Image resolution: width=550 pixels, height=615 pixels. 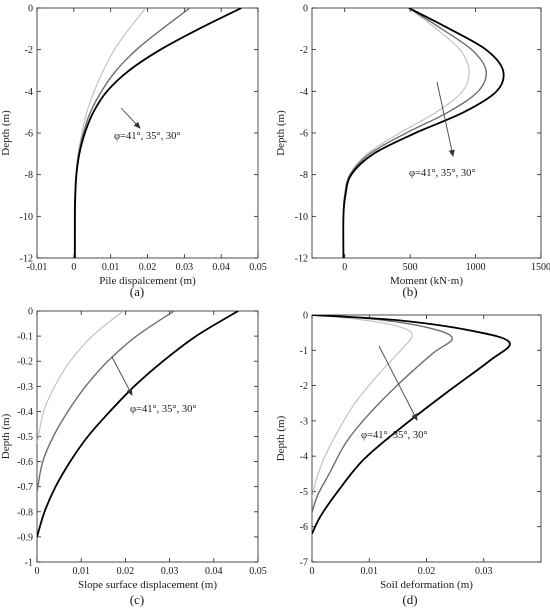 What do you see at coordinates (25, 337) in the screenshot?
I see `y-tick-label: -0.1` at bounding box center [25, 337].